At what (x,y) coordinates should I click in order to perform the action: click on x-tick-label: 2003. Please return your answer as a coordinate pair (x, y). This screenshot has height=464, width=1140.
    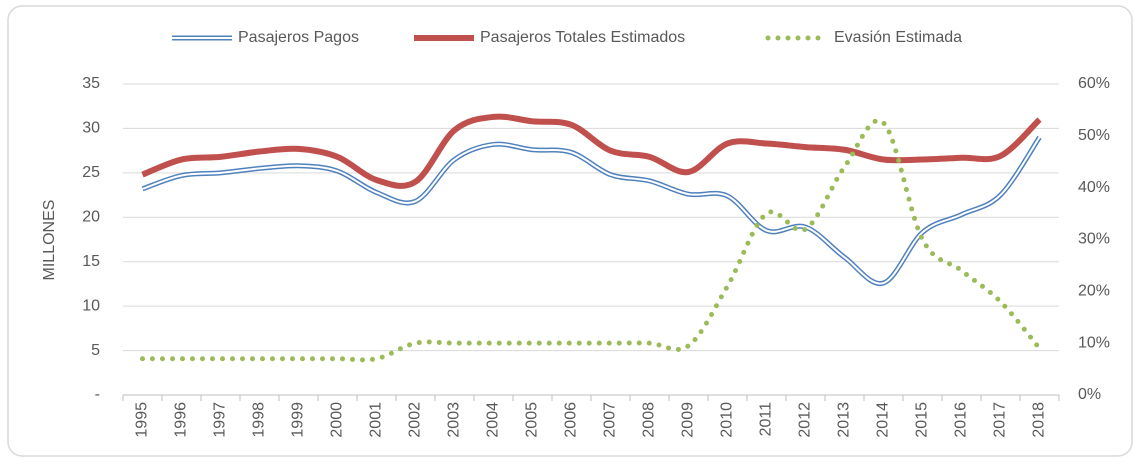
    Looking at the image, I should click on (454, 420).